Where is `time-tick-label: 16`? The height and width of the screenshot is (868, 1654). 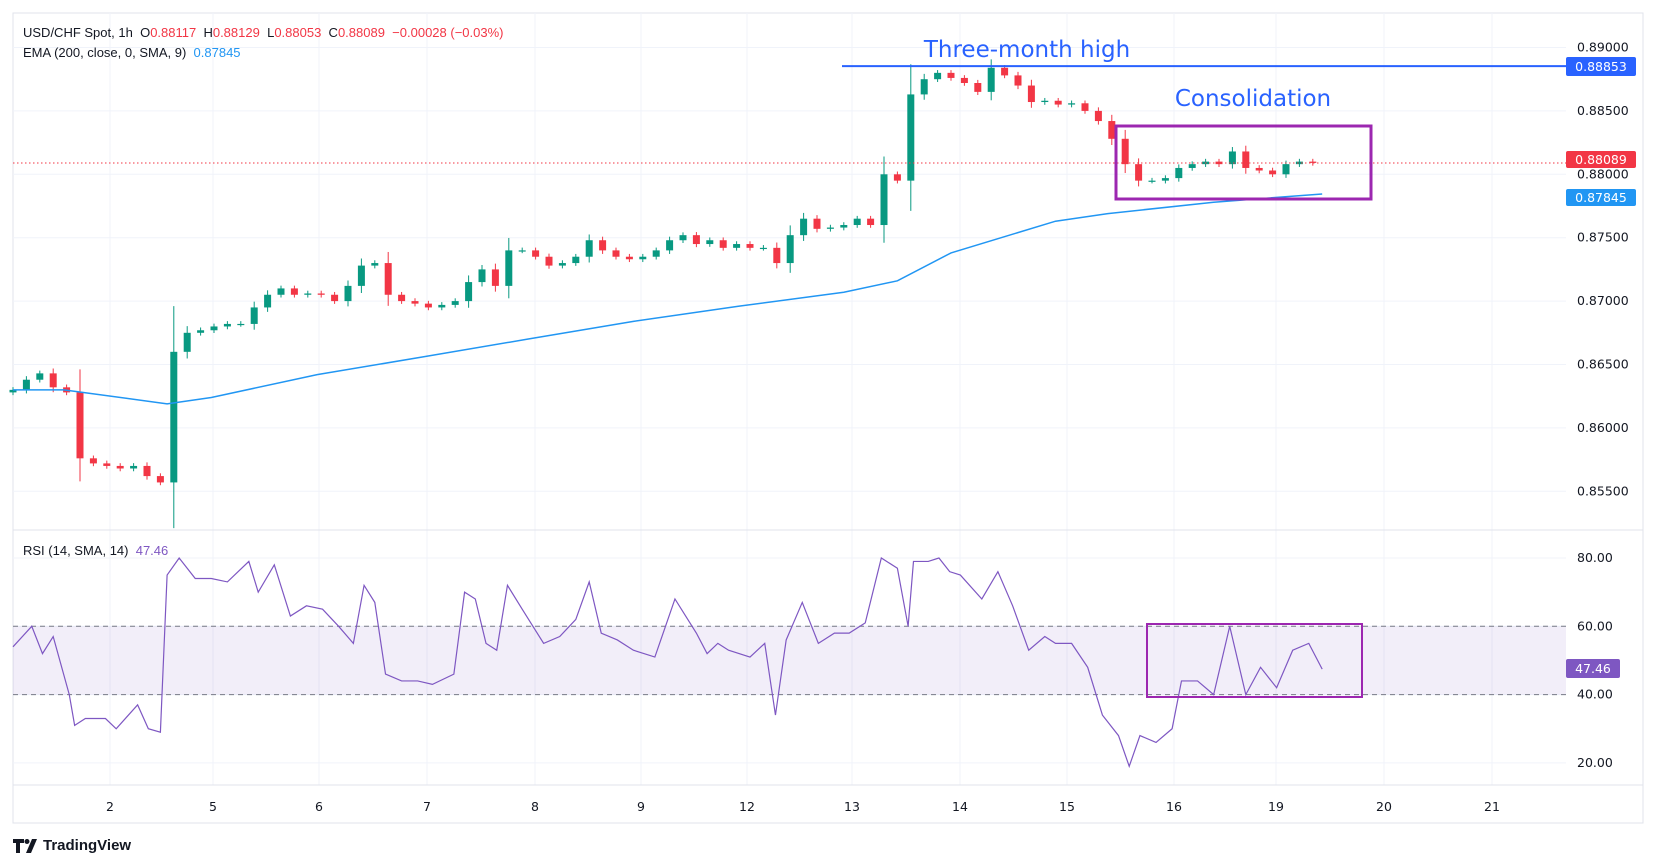 time-tick-label: 16 is located at coordinates (1174, 806).